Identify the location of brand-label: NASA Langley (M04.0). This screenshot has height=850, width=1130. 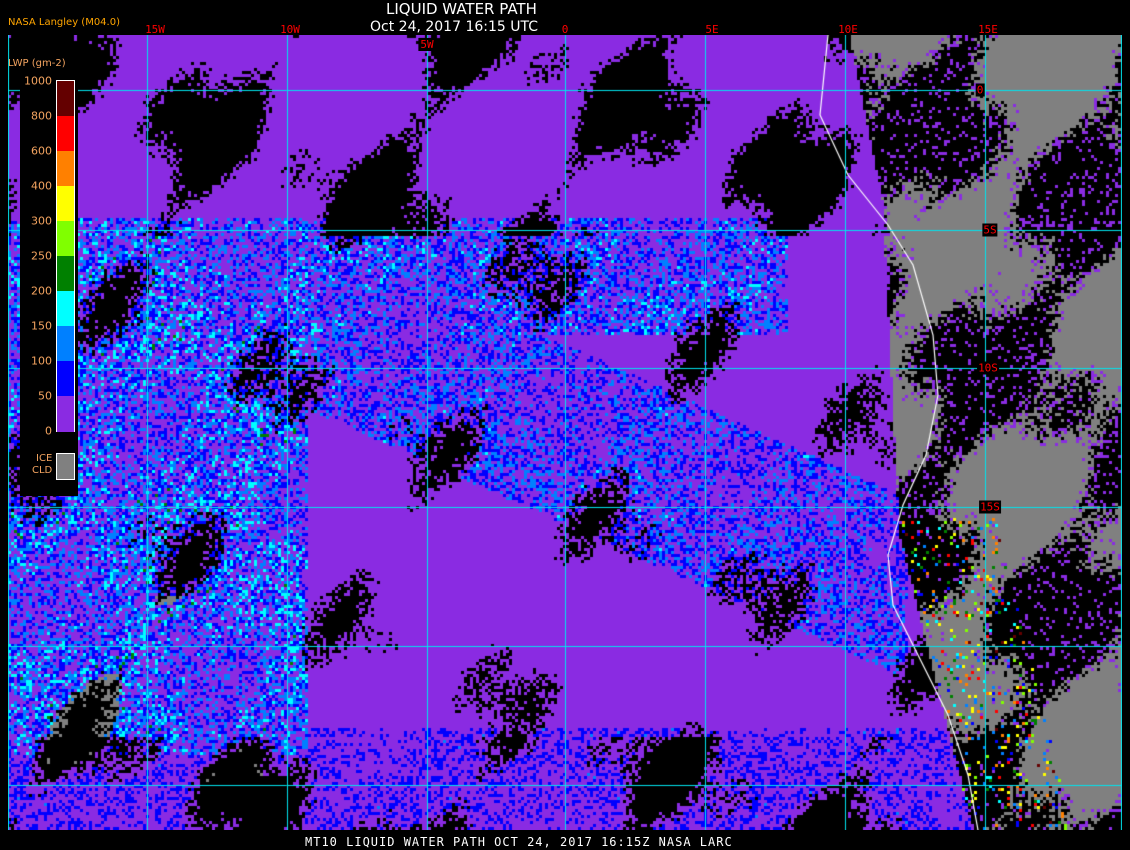
(64, 22).